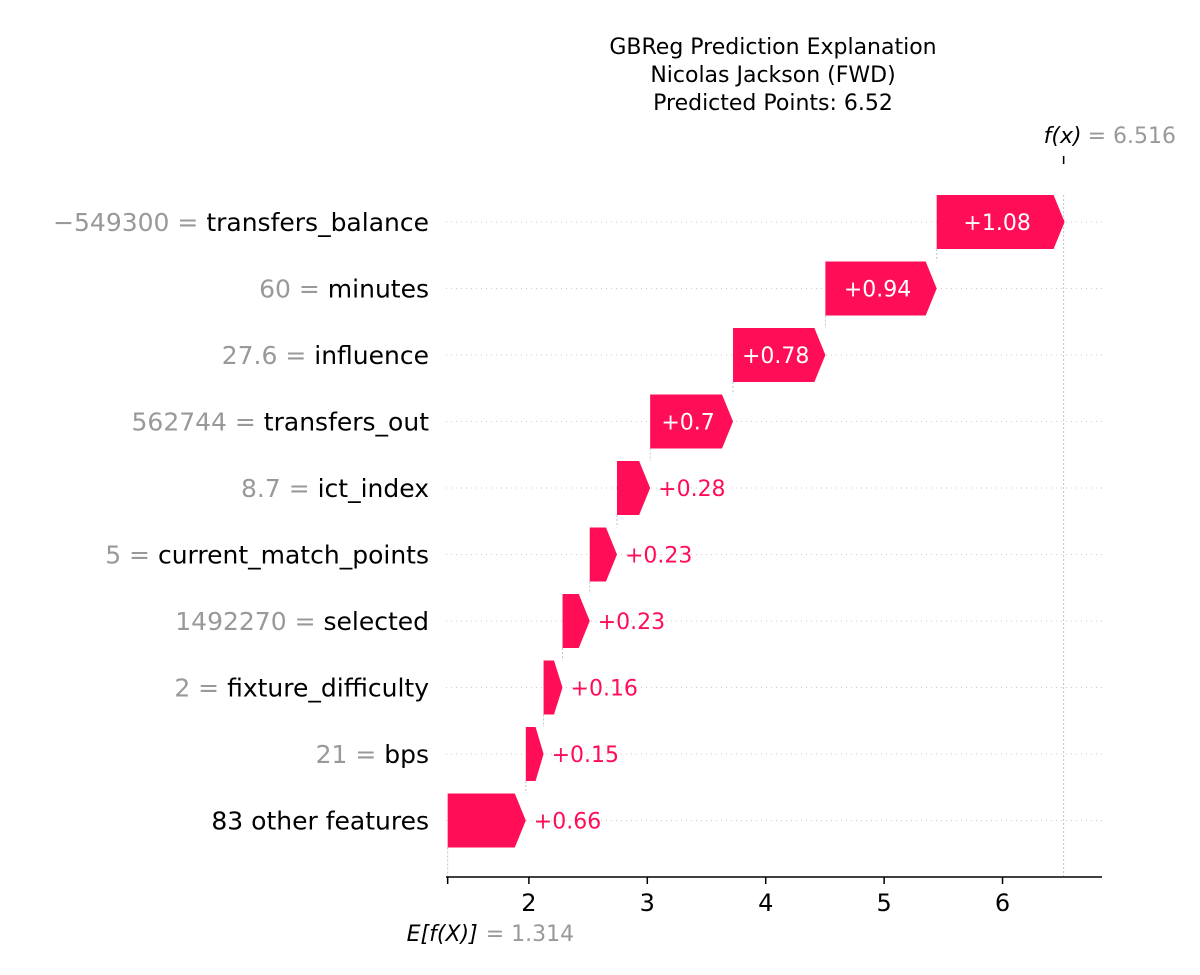 The height and width of the screenshot is (975, 1200). I want to click on feature-label: 562744 = transfers_out, so click(281, 422).